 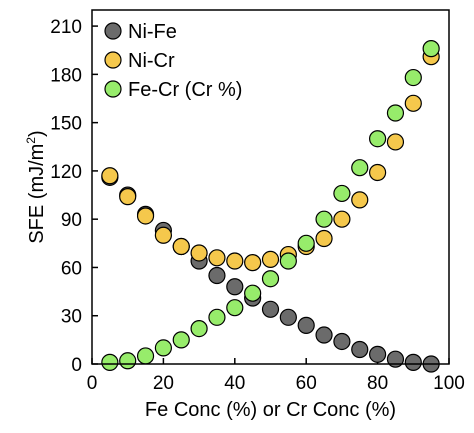 What do you see at coordinates (66, 27) in the screenshot?
I see `y-tick-label: 210` at bounding box center [66, 27].